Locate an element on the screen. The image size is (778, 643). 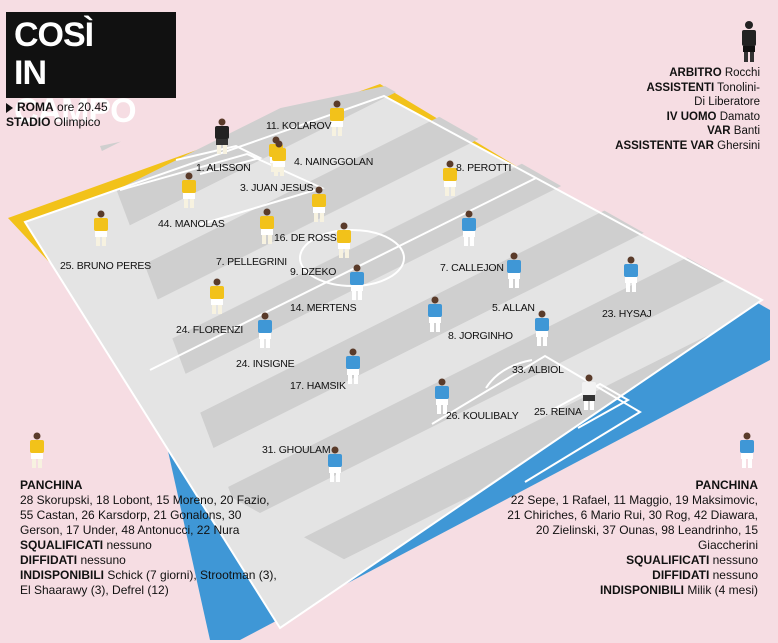
official-name: Ghersini is located at coordinates (738, 145).